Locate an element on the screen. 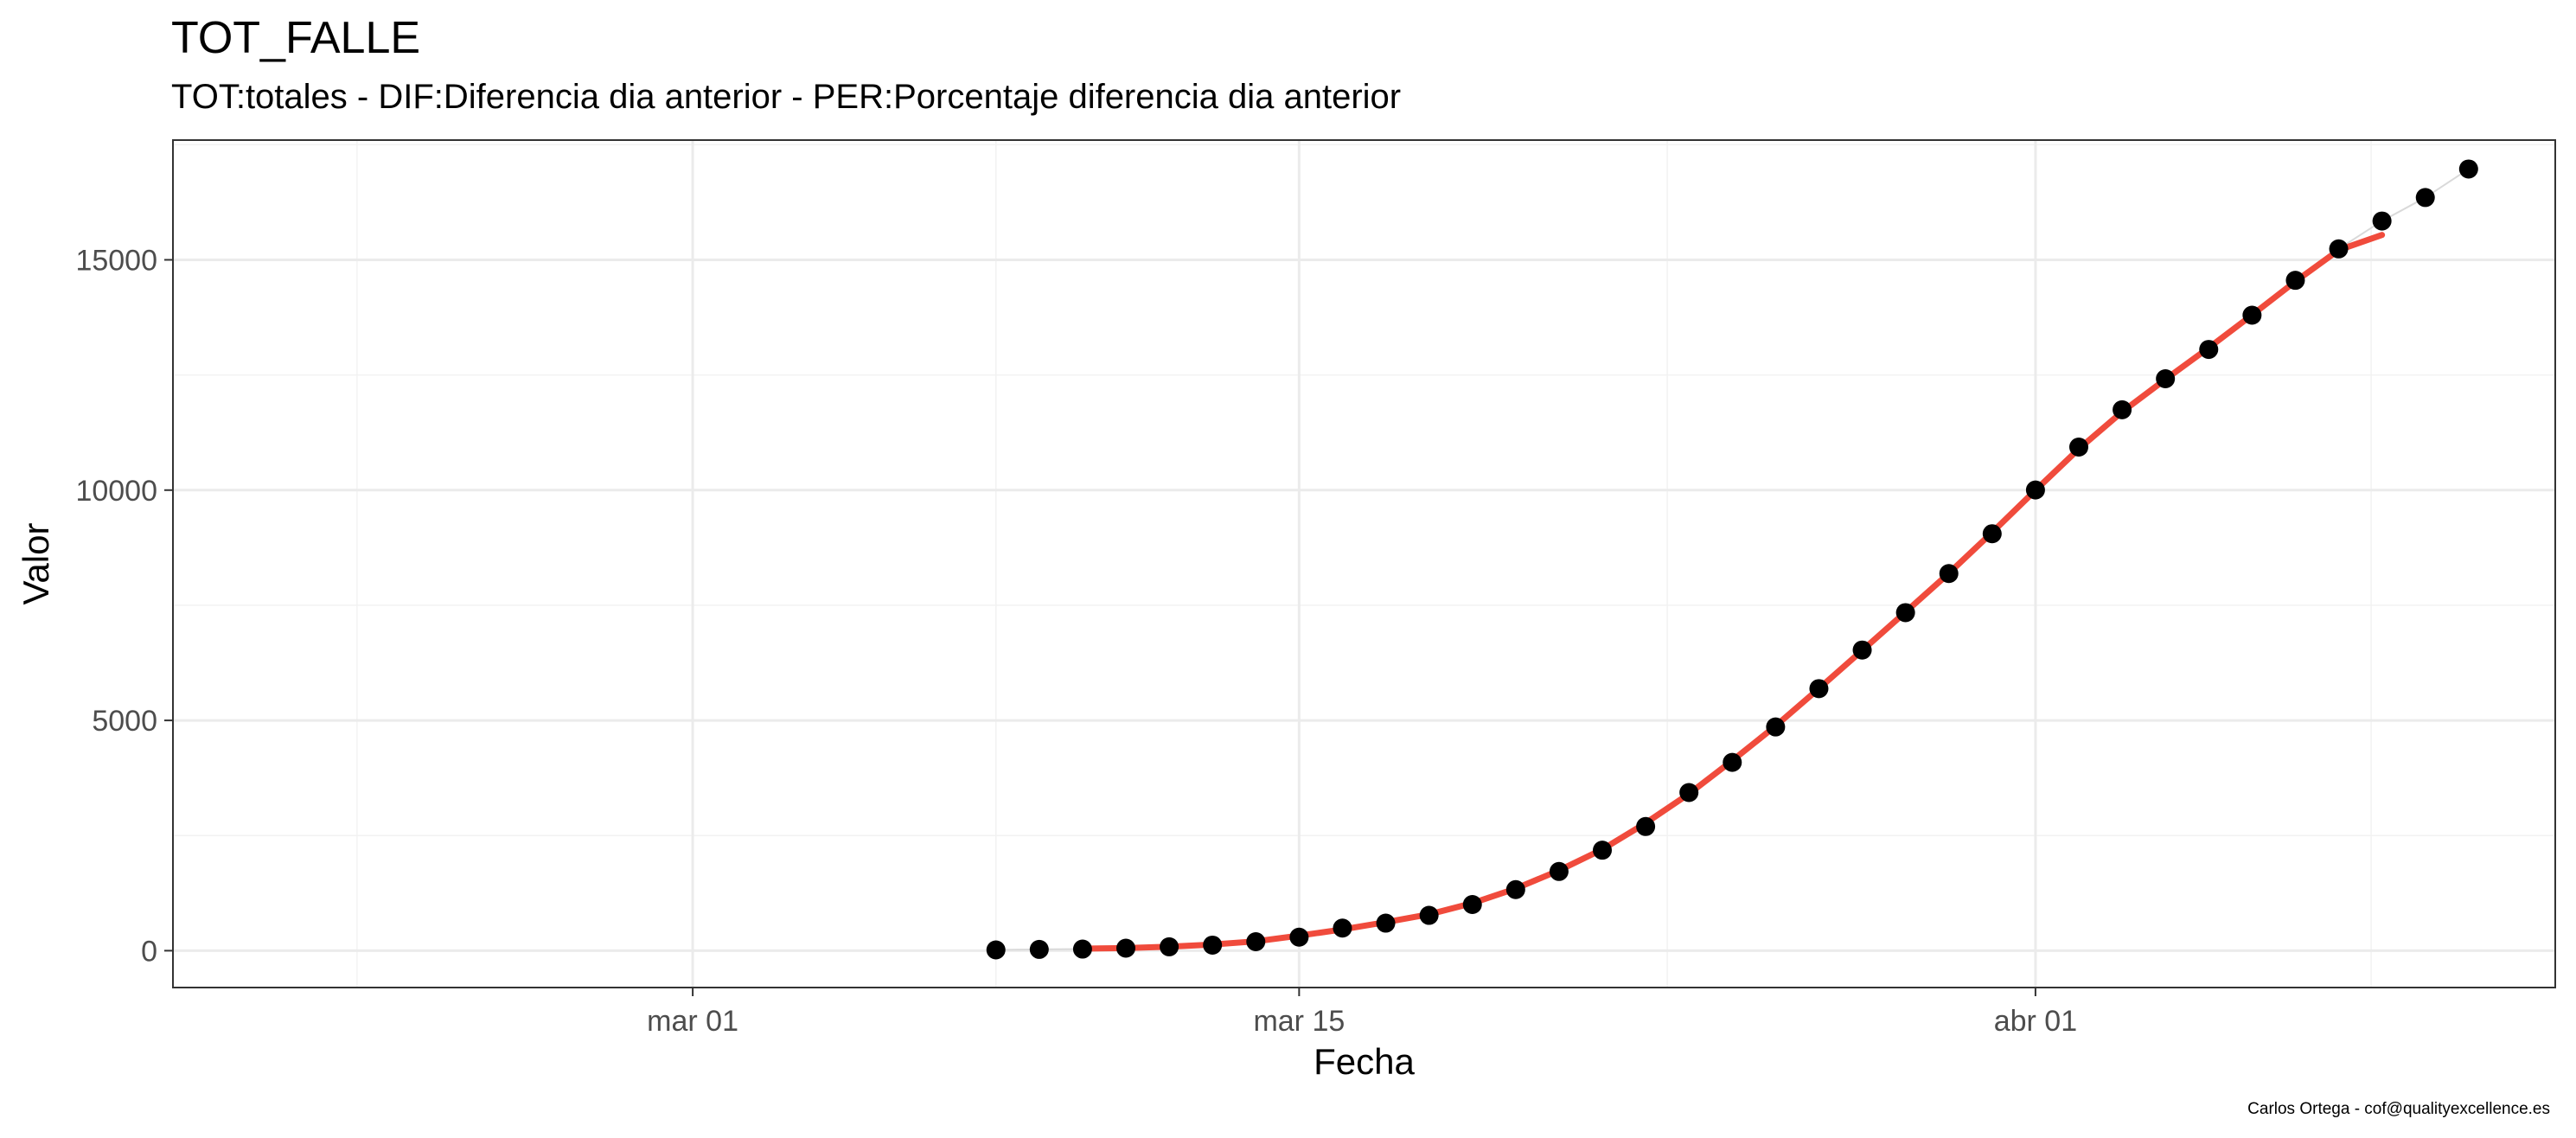 This screenshot has width=2576, height=1138. x-tick-label: mar 15 is located at coordinates (1299, 1022).